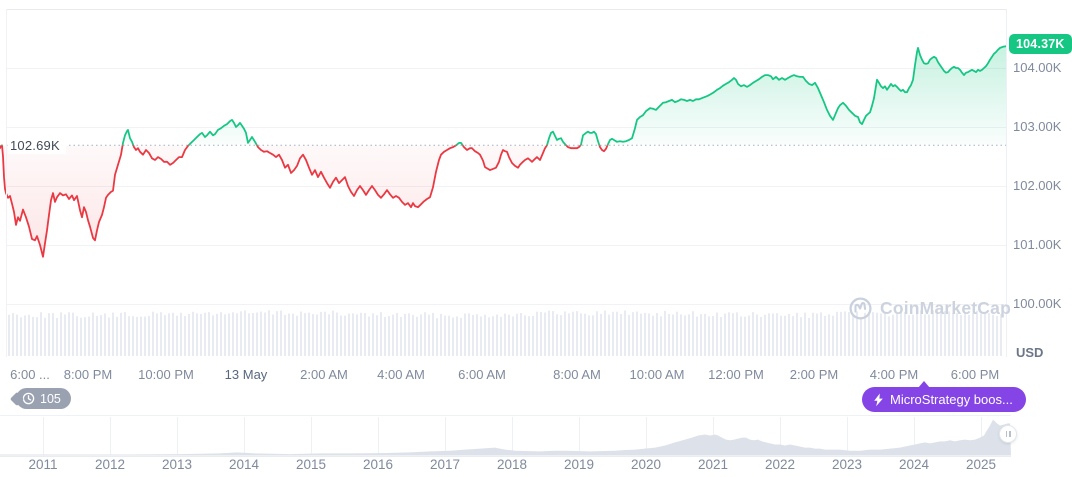 This screenshot has height=477, width=1072. What do you see at coordinates (1008, 434) in the screenshot?
I see `timeline-scrub-handle` at bounding box center [1008, 434].